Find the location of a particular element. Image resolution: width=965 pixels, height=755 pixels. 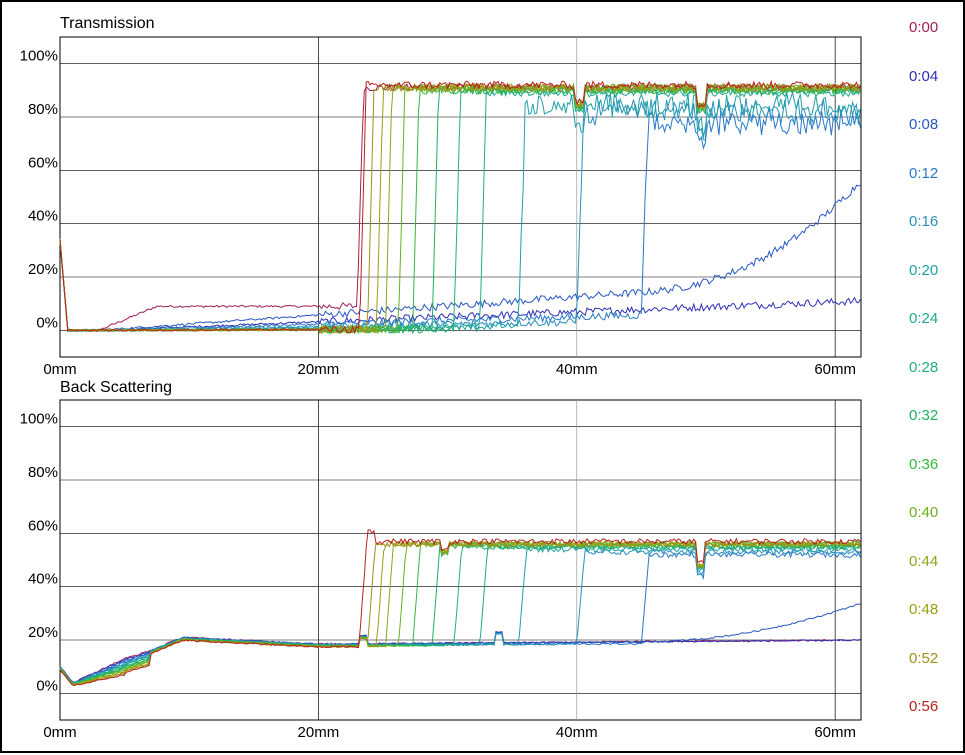

legend-item-0-00: 0:00 is located at coordinates (924, 27).